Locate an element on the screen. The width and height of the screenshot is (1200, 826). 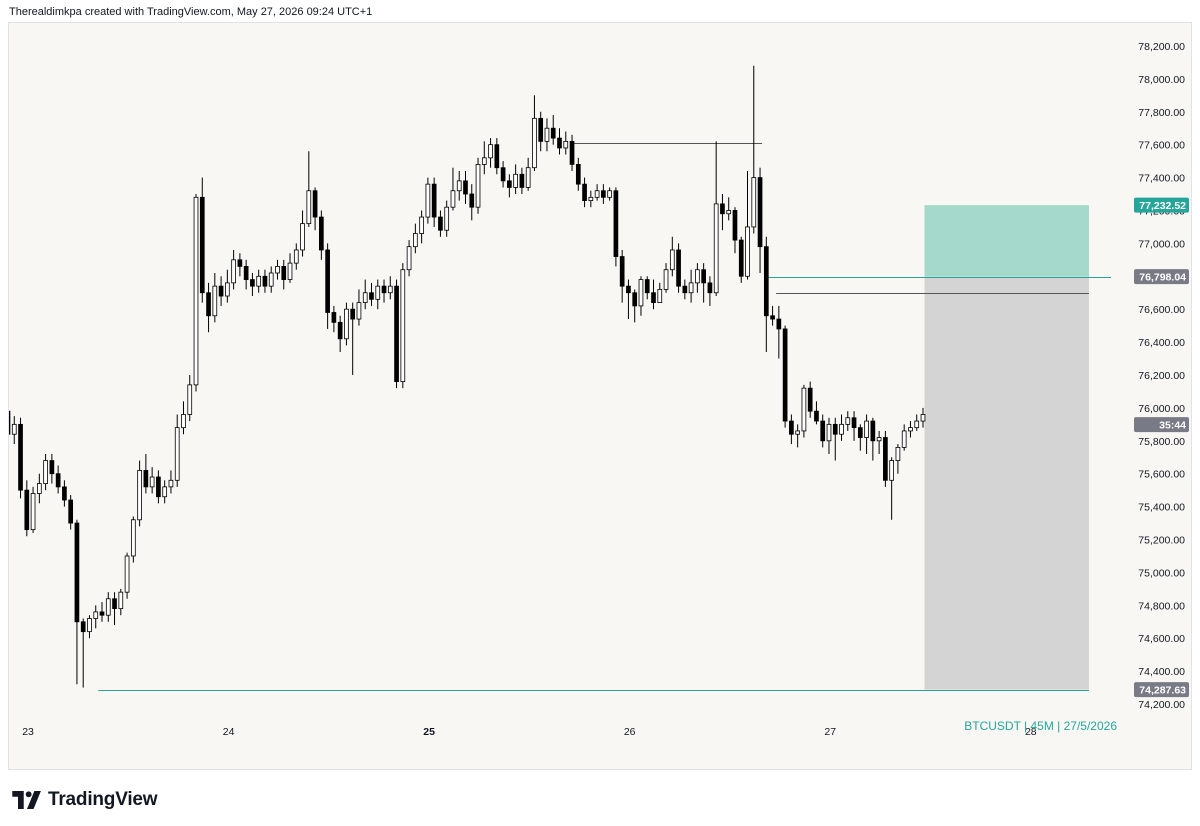
brand-footer: TradingView is located at coordinates (84, 800).